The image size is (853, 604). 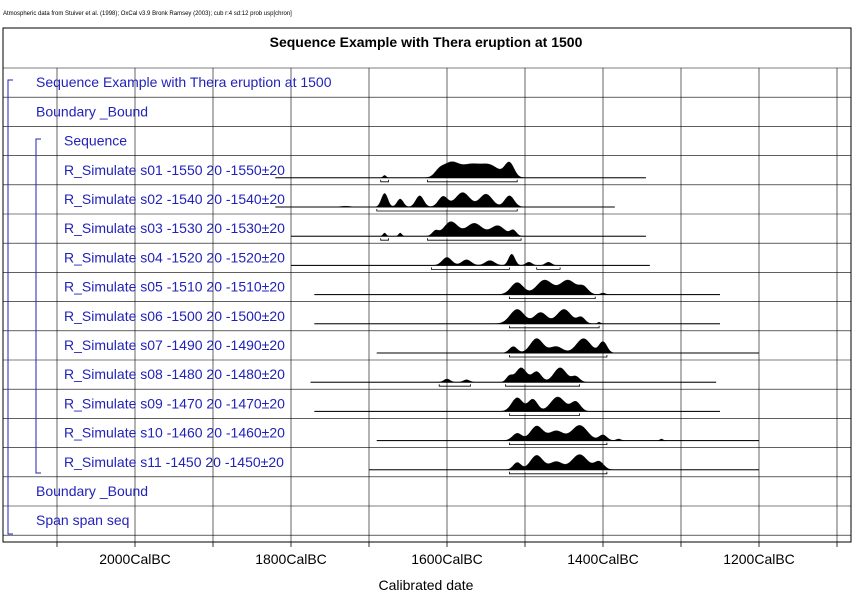 I want to click on x-tick-label: 1400CalBC, so click(x=603, y=559).